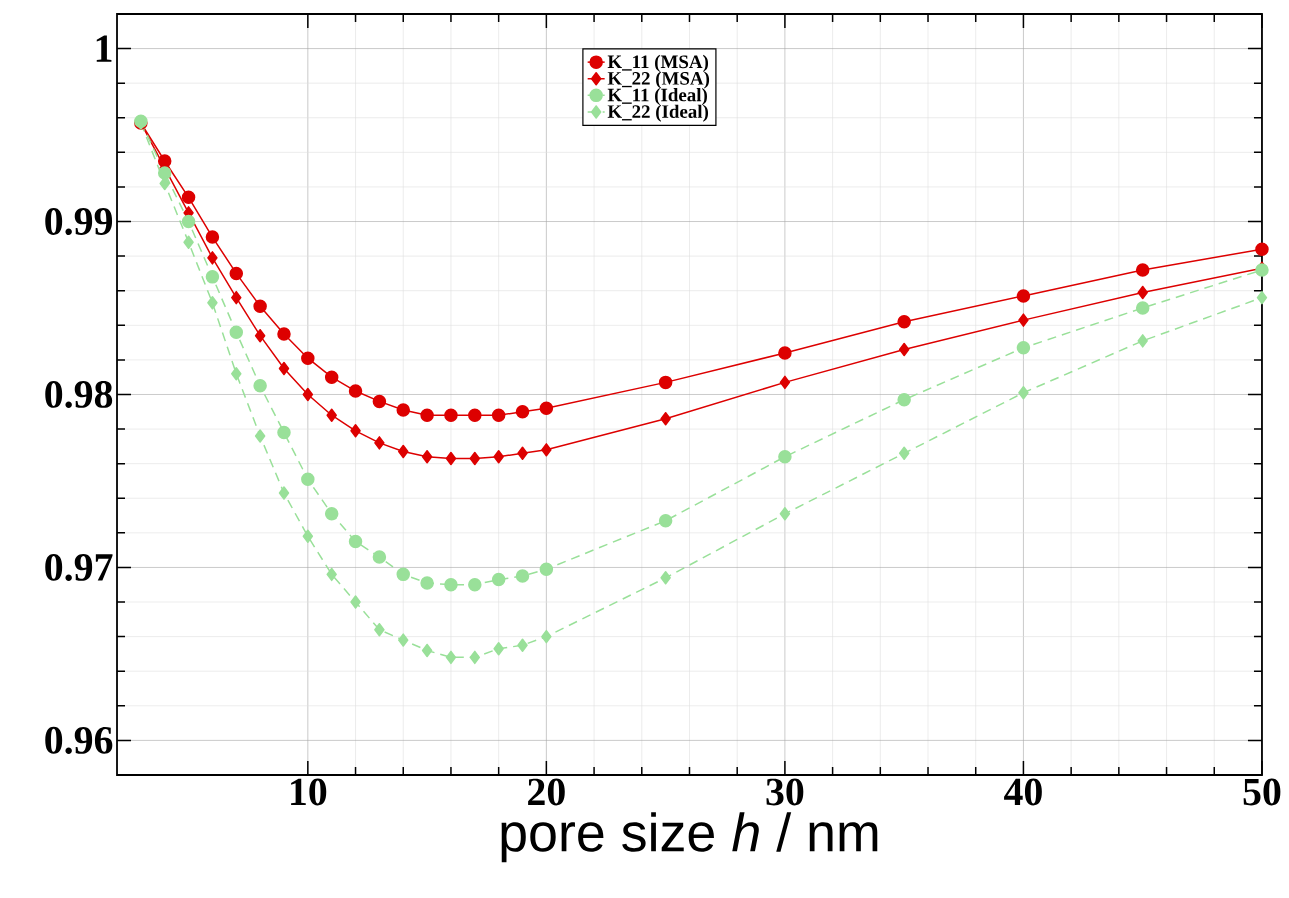 This screenshot has height=898, width=1289. What do you see at coordinates (1262, 792) in the screenshot?
I see `x-tick-label: 50` at bounding box center [1262, 792].